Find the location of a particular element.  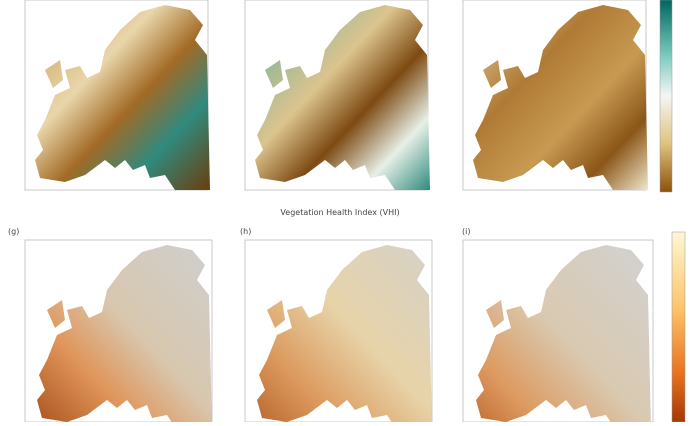

panel-label: (i) is located at coordinates (466, 231).